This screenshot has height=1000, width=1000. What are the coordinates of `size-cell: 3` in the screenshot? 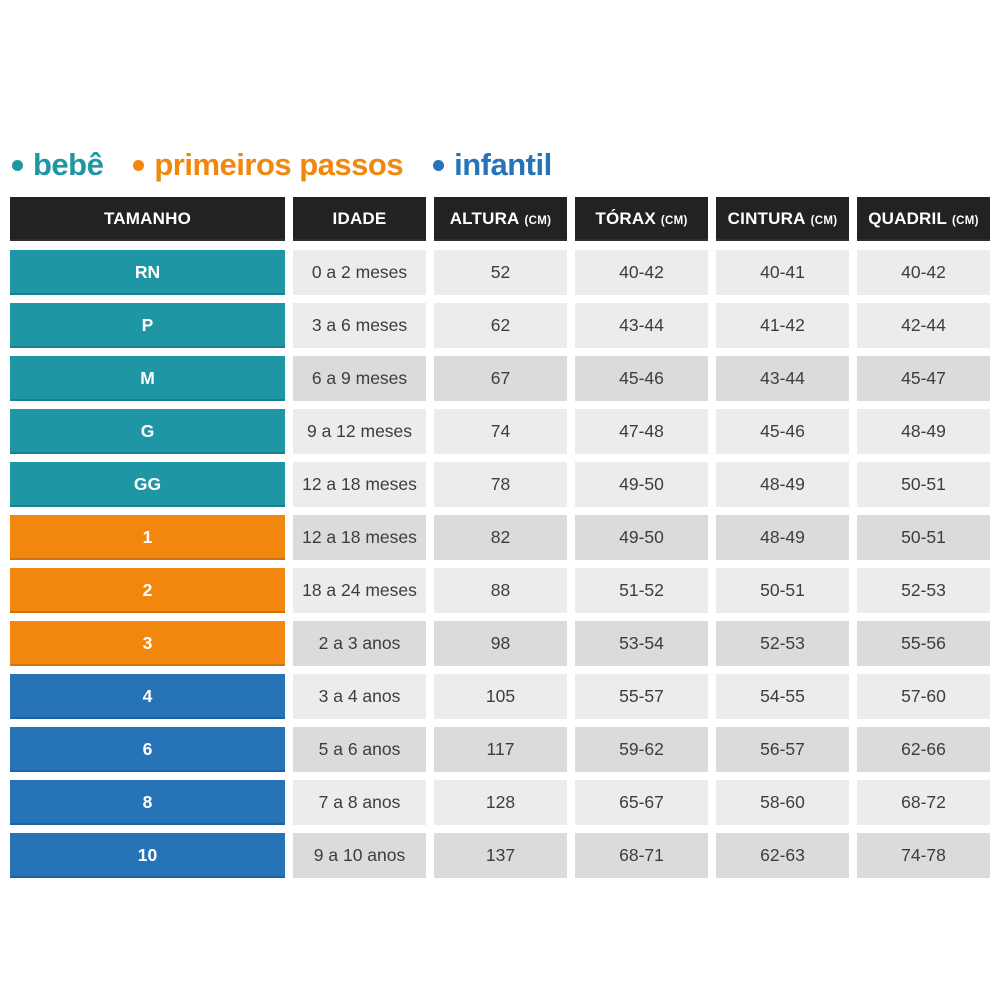 It's located at (147, 643).